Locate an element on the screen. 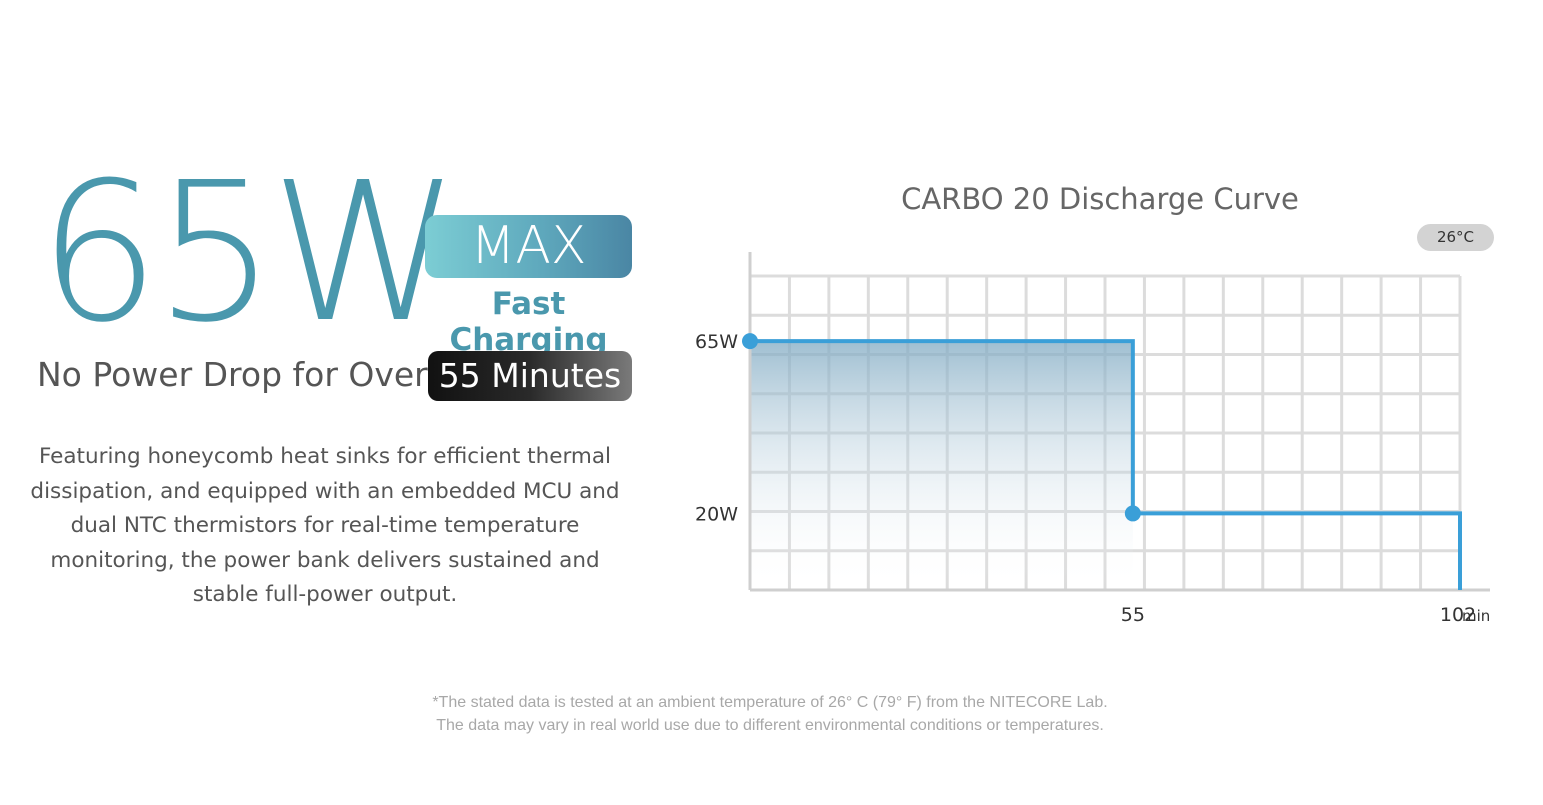 This screenshot has height=805, width=1543. chart-title: CARBO 20 Discharge Curve is located at coordinates (1100, 199).